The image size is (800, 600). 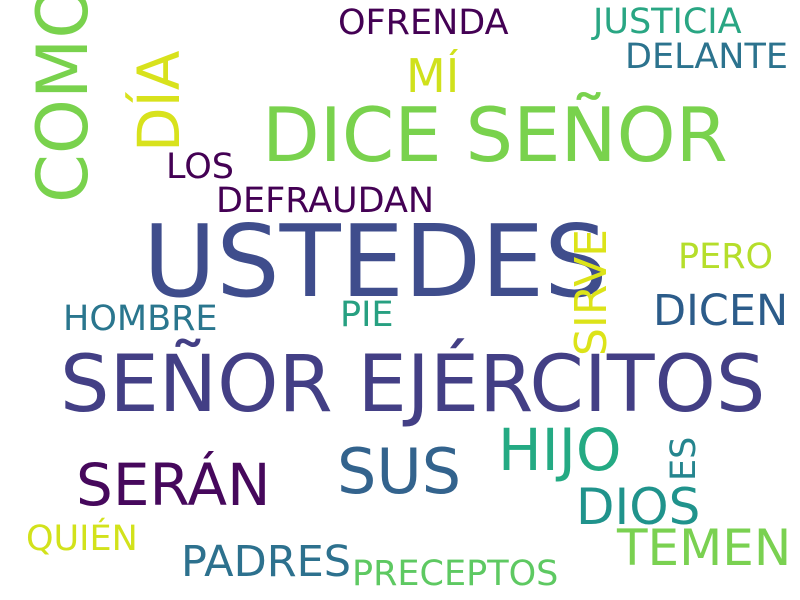 I want to click on word-dice-senor: DICE SEÑOR, so click(x=495, y=135).